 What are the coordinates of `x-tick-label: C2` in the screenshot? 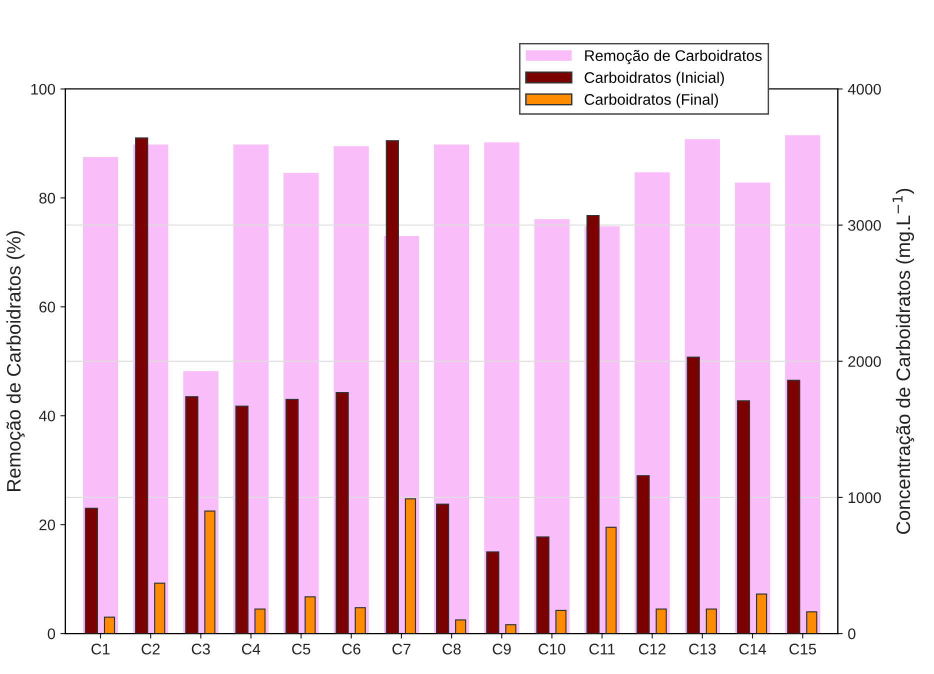 It's located at (151, 649).